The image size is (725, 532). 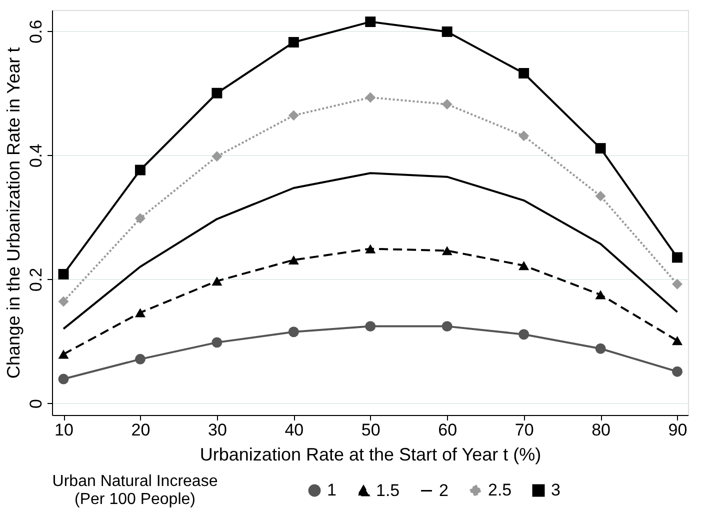 I want to click on legend-title: Urban Natural Increase (Per 100 People), so click(x=135, y=490).